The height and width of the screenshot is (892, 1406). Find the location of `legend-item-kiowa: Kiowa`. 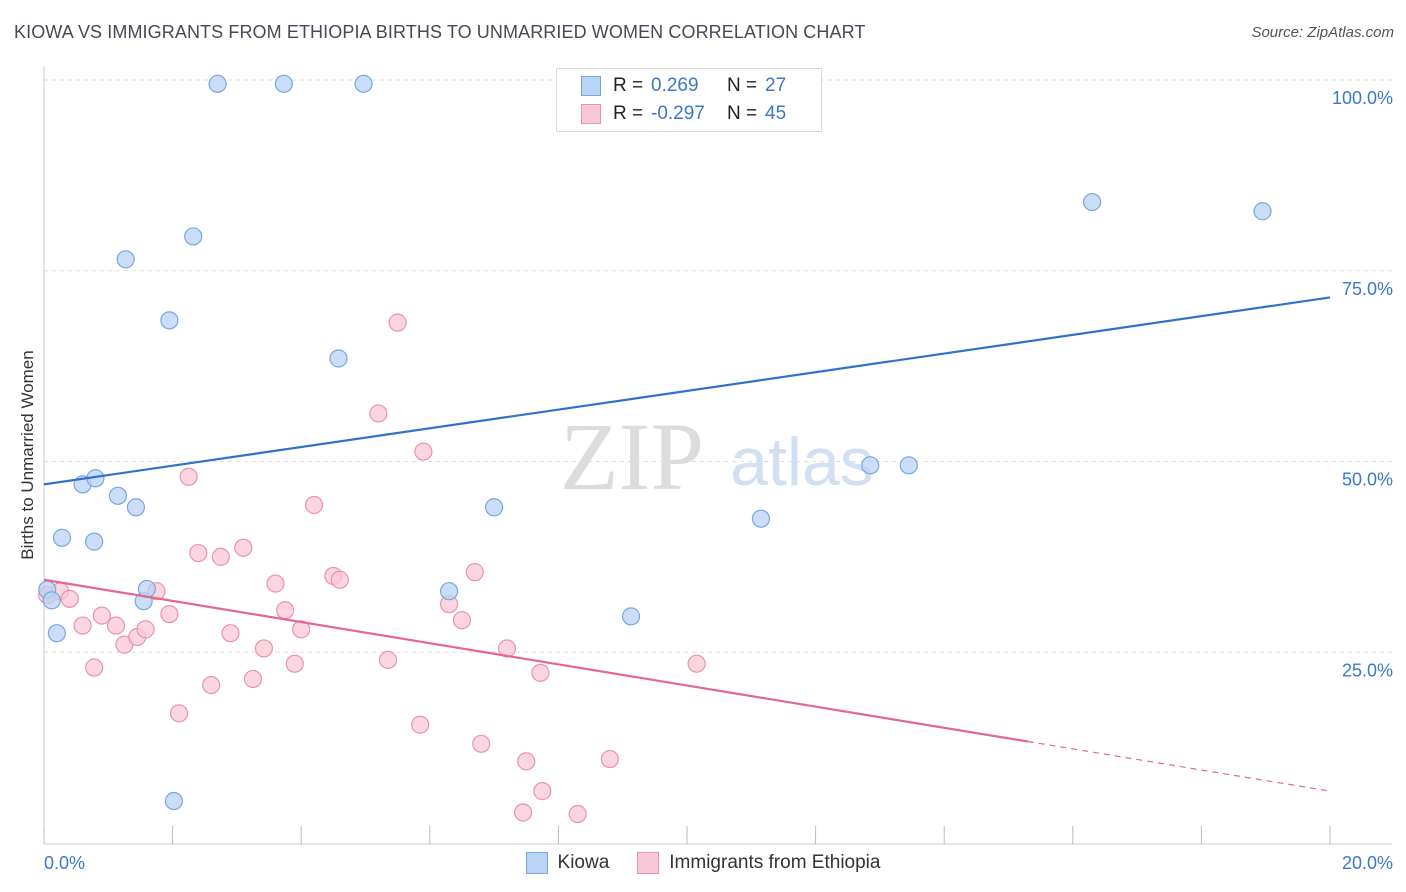

legend-item-kiowa: Kiowa is located at coordinates (567, 863).